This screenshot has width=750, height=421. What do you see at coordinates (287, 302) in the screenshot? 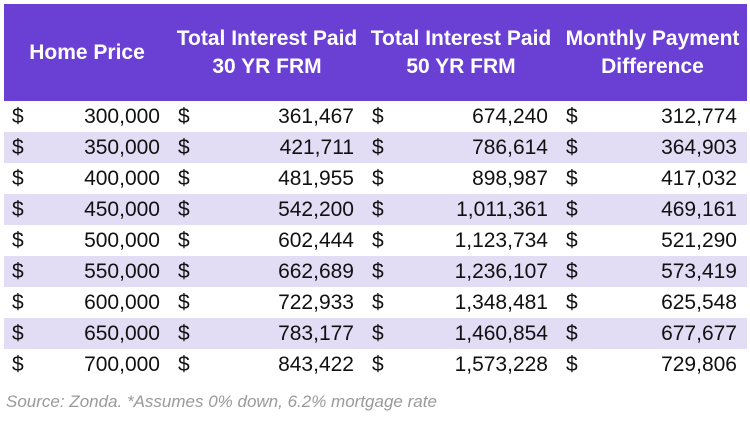
I see `table-cell: 722,933` at bounding box center [287, 302].